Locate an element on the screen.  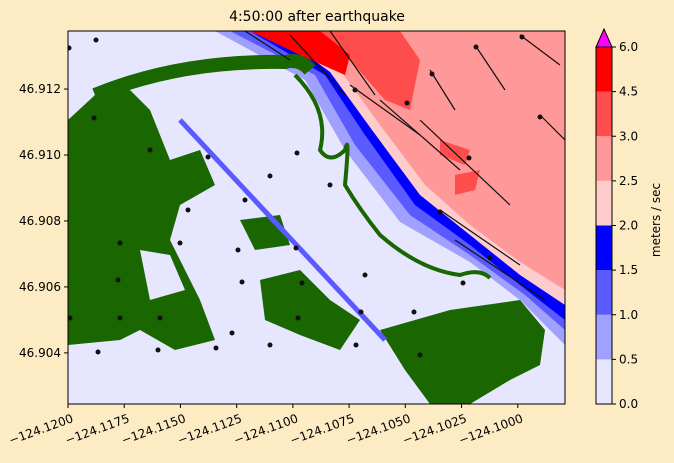
colorbar-extend is located at coordinates (604, 37).